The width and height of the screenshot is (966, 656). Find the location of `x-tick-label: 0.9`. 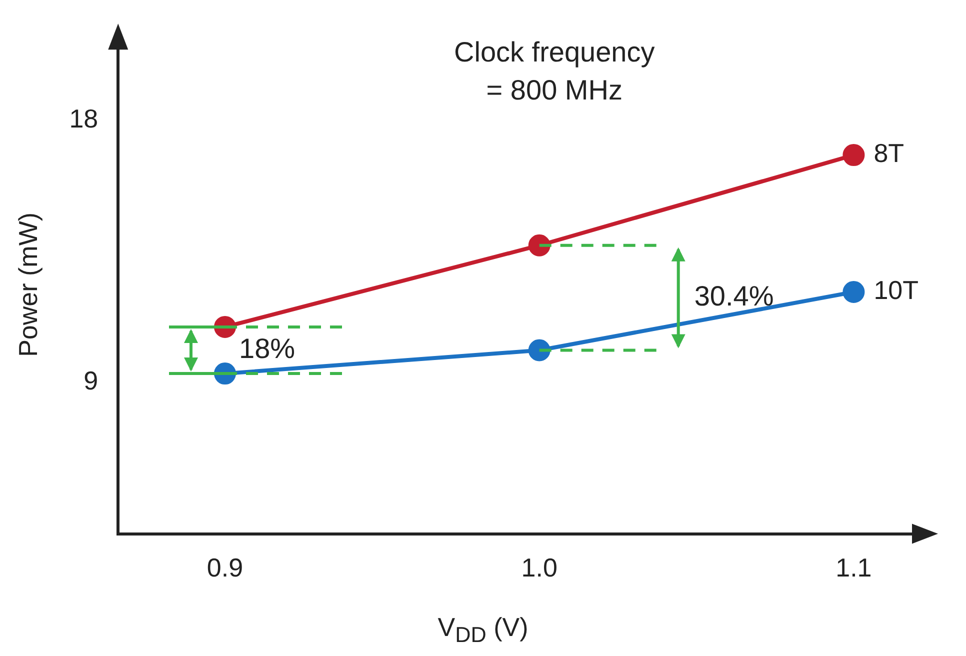

x-tick-label: 0.9 is located at coordinates (225, 567).